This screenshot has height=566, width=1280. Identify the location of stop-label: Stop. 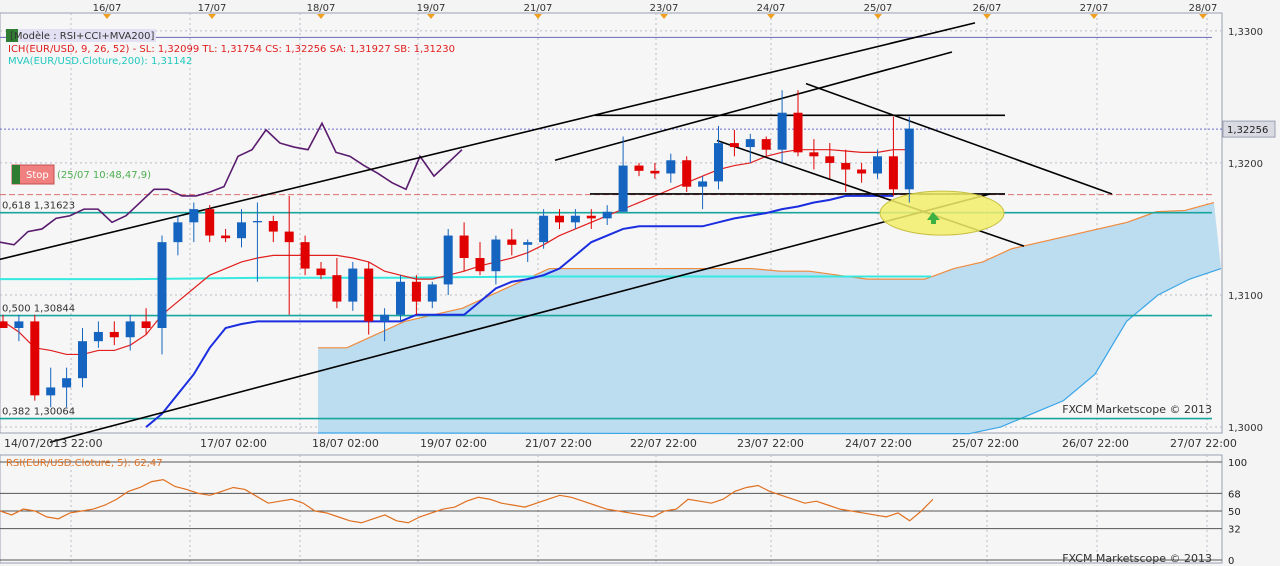
(37, 175).